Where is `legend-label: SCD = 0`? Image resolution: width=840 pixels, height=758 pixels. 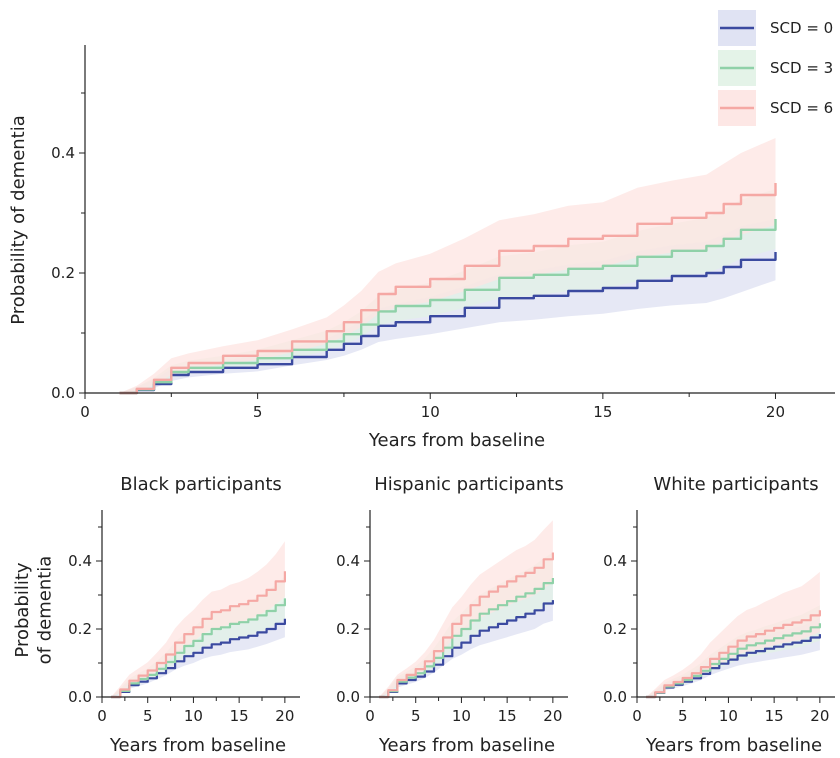
legend-label: SCD = 0 is located at coordinates (801, 28).